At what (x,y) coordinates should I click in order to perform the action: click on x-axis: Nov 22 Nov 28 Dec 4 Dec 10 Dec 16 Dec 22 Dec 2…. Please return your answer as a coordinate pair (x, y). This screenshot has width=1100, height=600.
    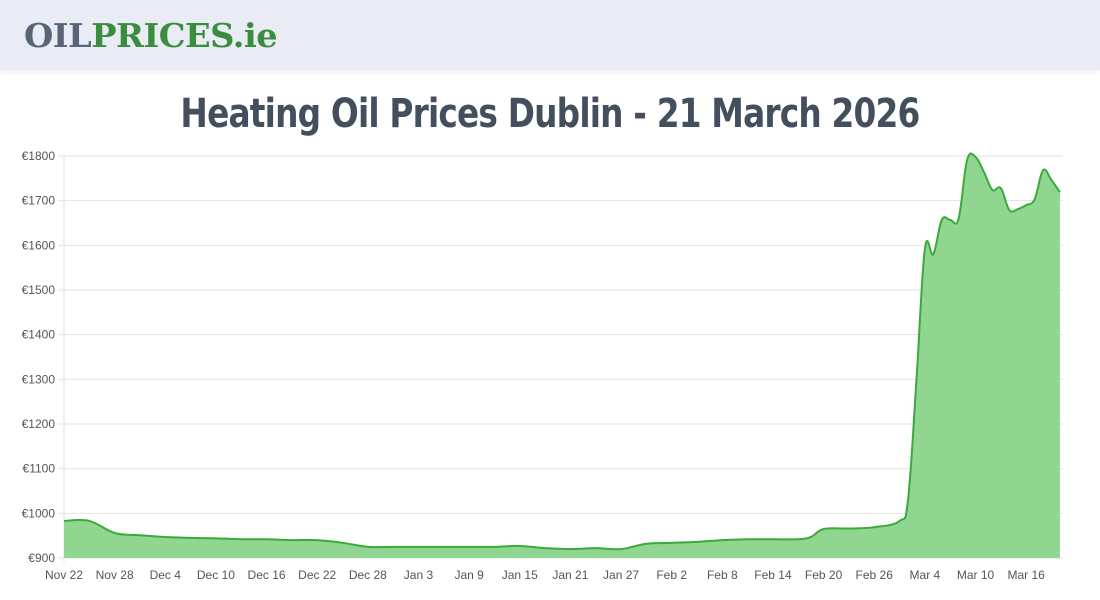
    Looking at the image, I should click on (545, 575).